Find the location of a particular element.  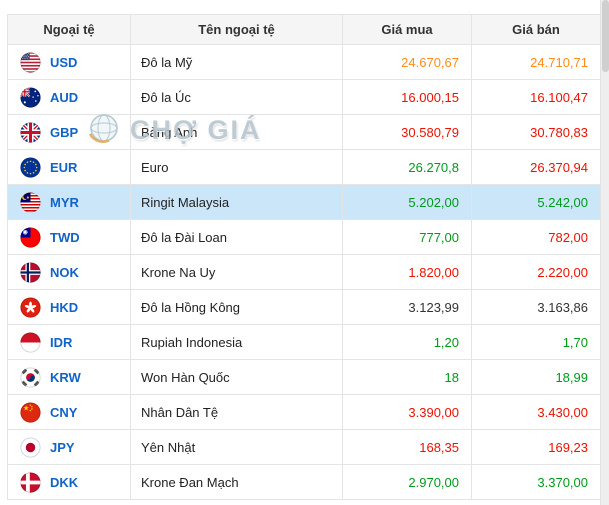

currency-code: HKD is located at coordinates (64, 307).